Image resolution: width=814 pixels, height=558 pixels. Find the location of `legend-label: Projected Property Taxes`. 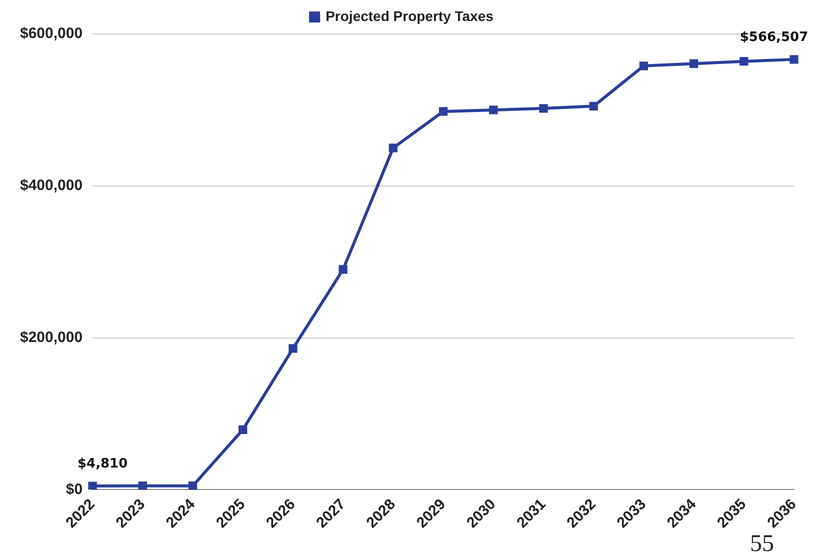

legend-label: Projected Property Taxes is located at coordinates (410, 16).